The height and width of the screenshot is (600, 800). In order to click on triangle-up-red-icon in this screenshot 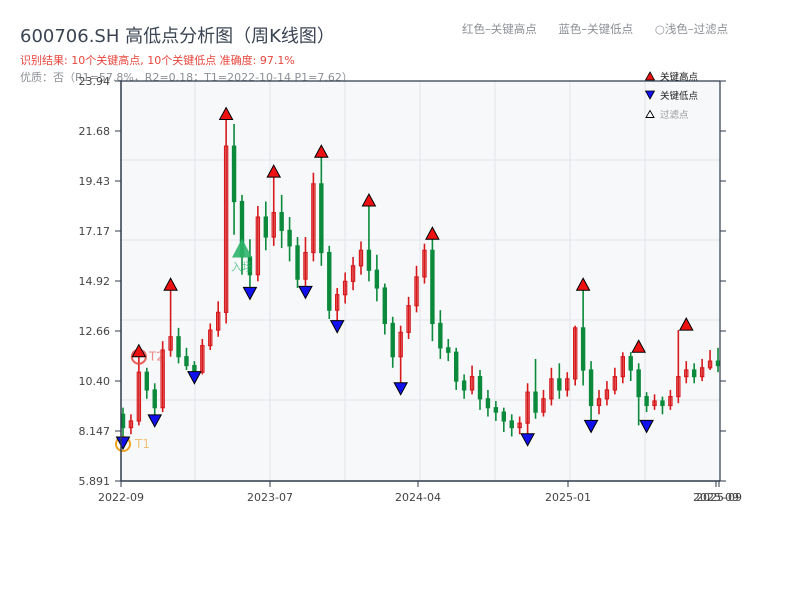, I will do `click(650, 75)`.